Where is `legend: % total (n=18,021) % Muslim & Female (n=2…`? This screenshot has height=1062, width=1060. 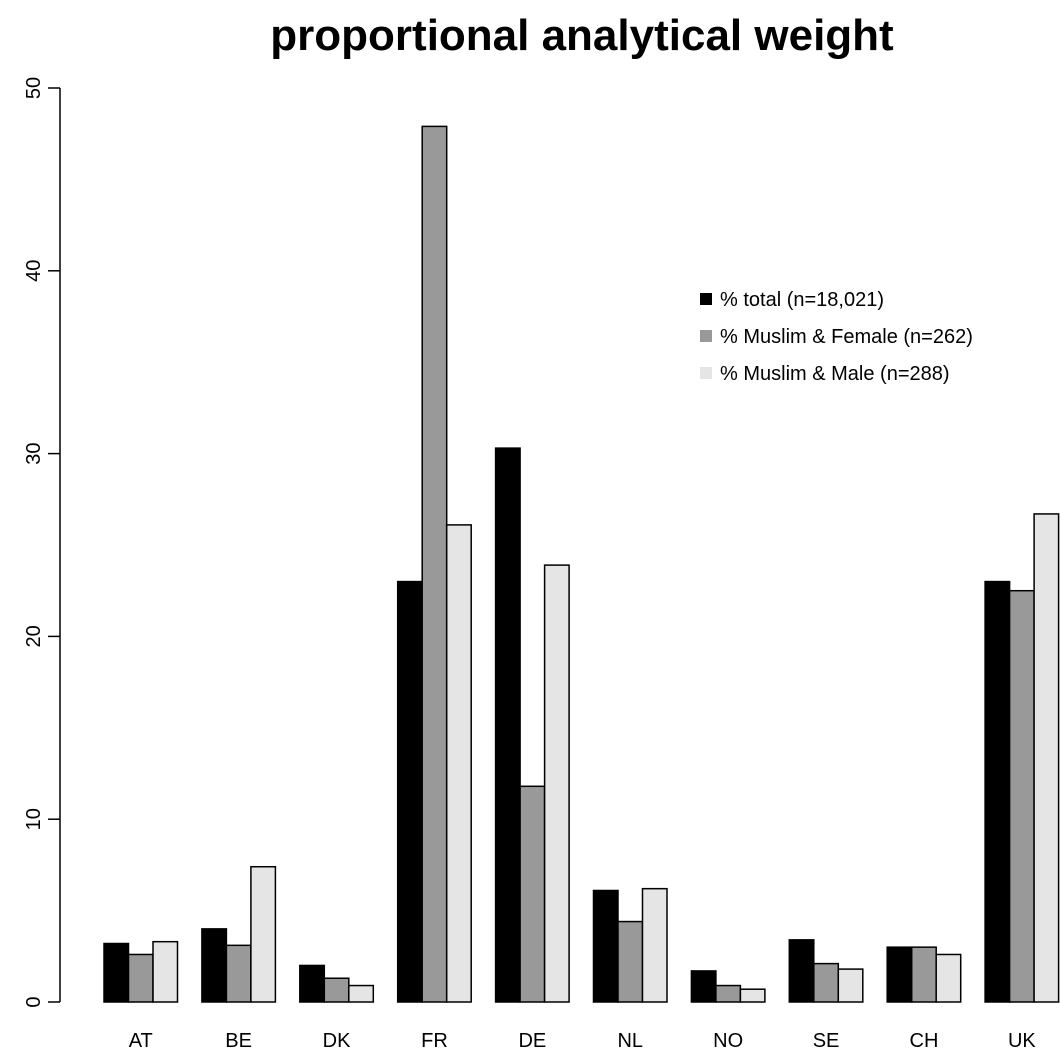
legend: % total (n=18,021) % Muslim & Female (n=2… is located at coordinates (836, 337).